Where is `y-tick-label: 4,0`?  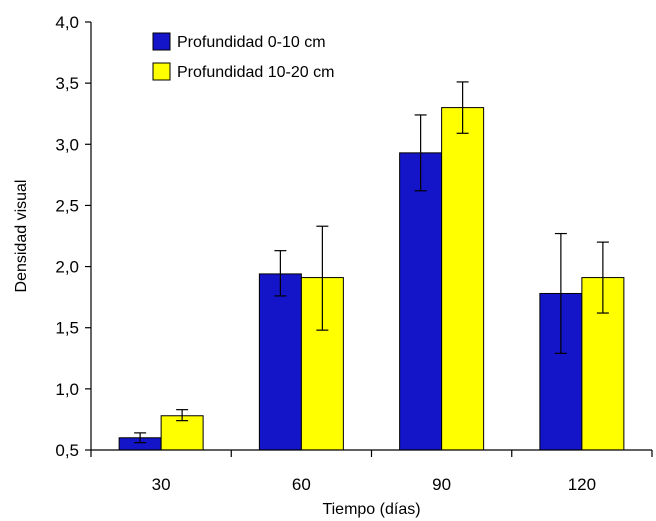
y-tick-label: 4,0 is located at coordinates (67, 22).